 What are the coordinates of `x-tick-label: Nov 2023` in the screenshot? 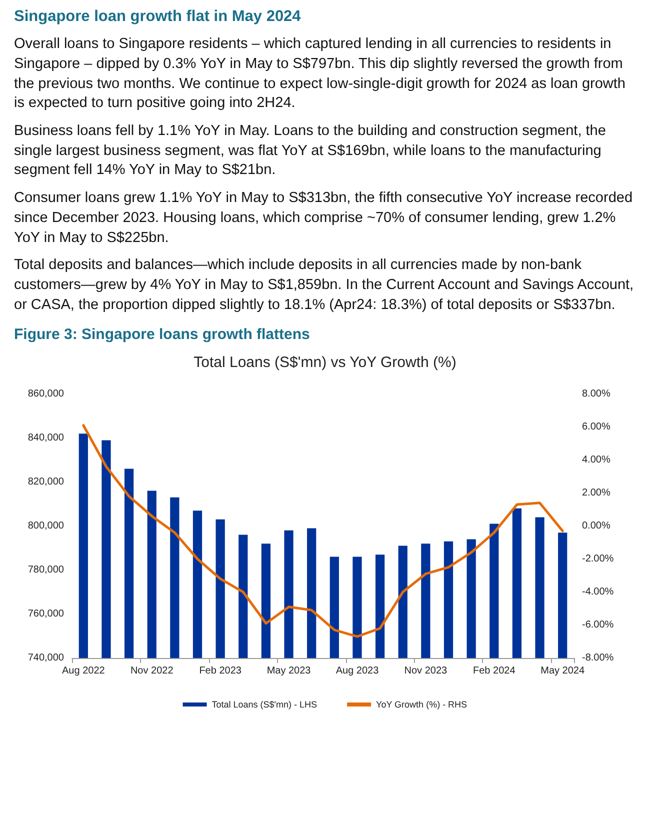 It's located at (426, 670).